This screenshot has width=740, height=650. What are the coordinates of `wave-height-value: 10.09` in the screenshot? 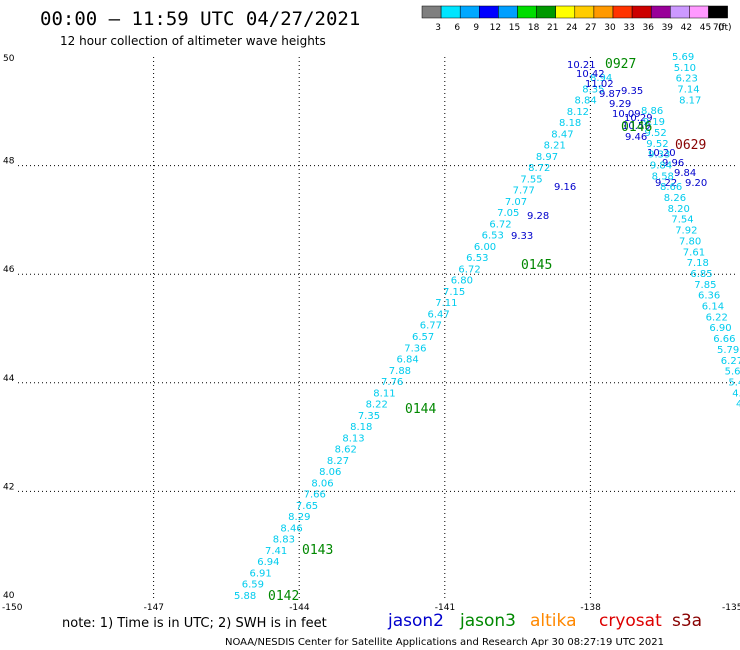 It's located at (626, 114).